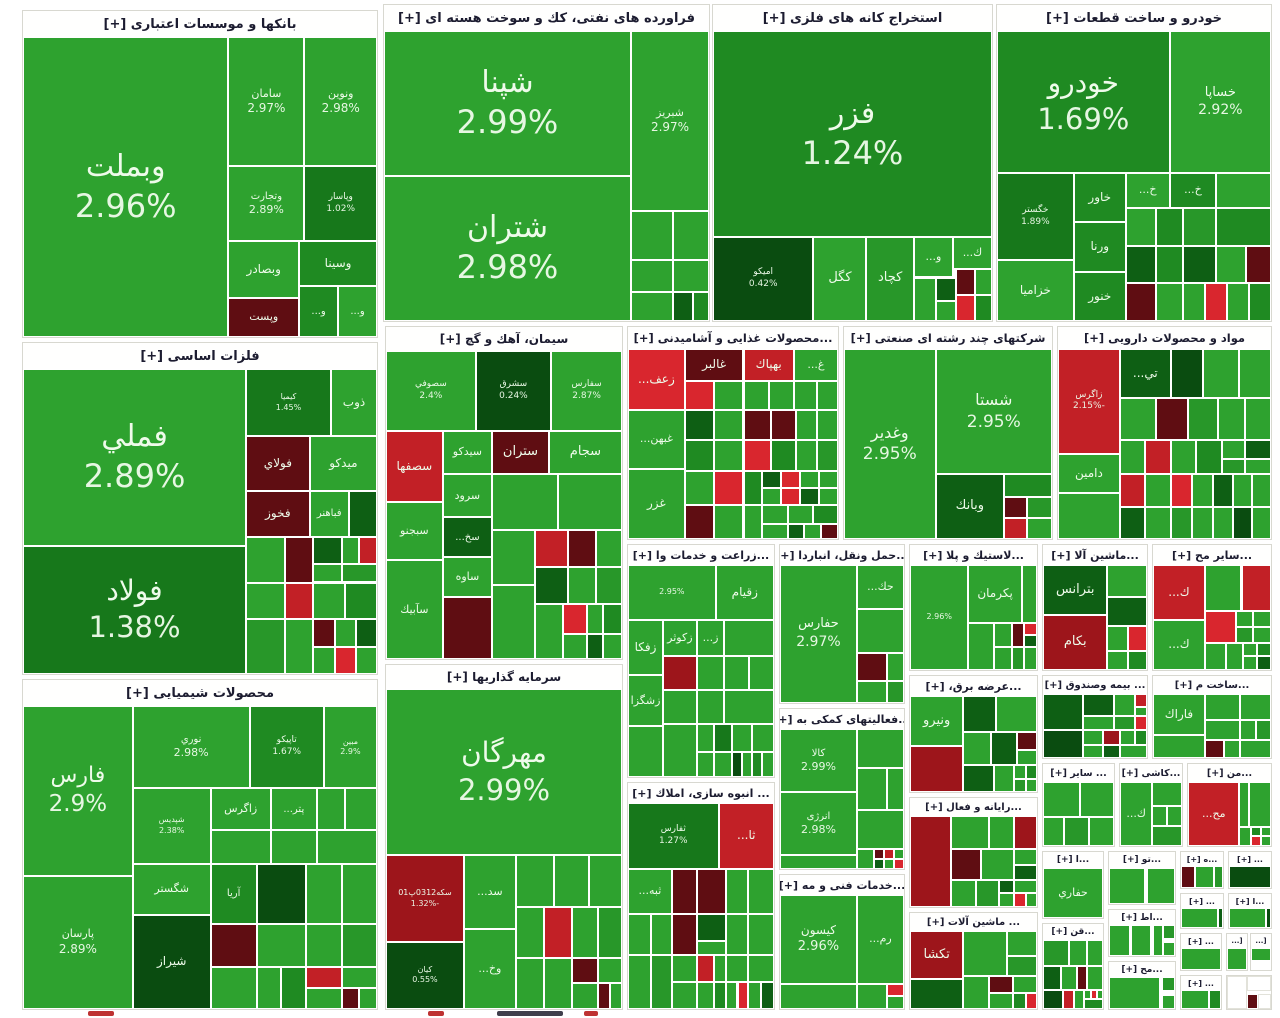 This screenshot has height=1018, width=1280. What do you see at coordinates (1089, 401) in the screenshot?
I see `tile-pharma-زاگرس: زاگرس -2.15%` at bounding box center [1089, 401].